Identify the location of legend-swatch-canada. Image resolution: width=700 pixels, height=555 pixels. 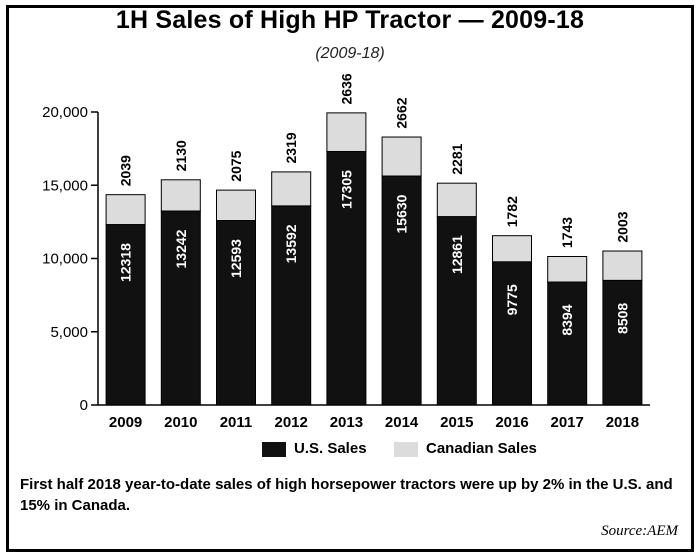
(406, 449).